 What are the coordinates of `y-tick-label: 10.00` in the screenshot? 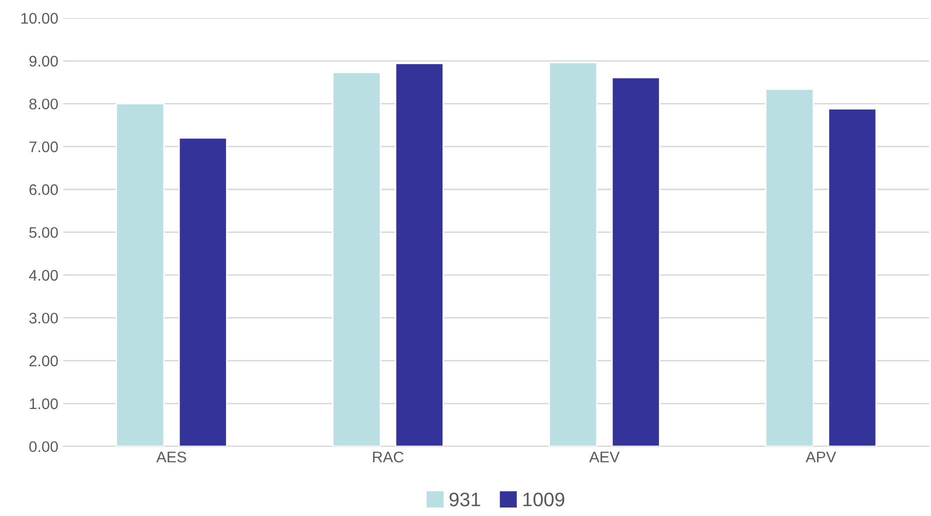 It's located at (39, 18).